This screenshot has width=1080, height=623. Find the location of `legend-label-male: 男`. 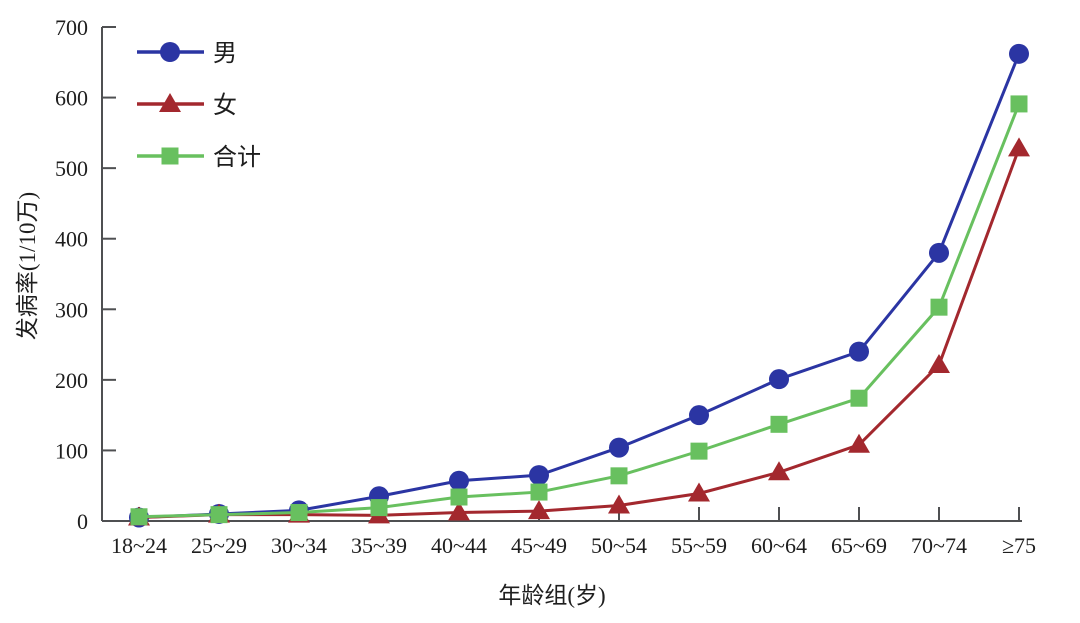

legend-label-male: 男 is located at coordinates (225, 54).